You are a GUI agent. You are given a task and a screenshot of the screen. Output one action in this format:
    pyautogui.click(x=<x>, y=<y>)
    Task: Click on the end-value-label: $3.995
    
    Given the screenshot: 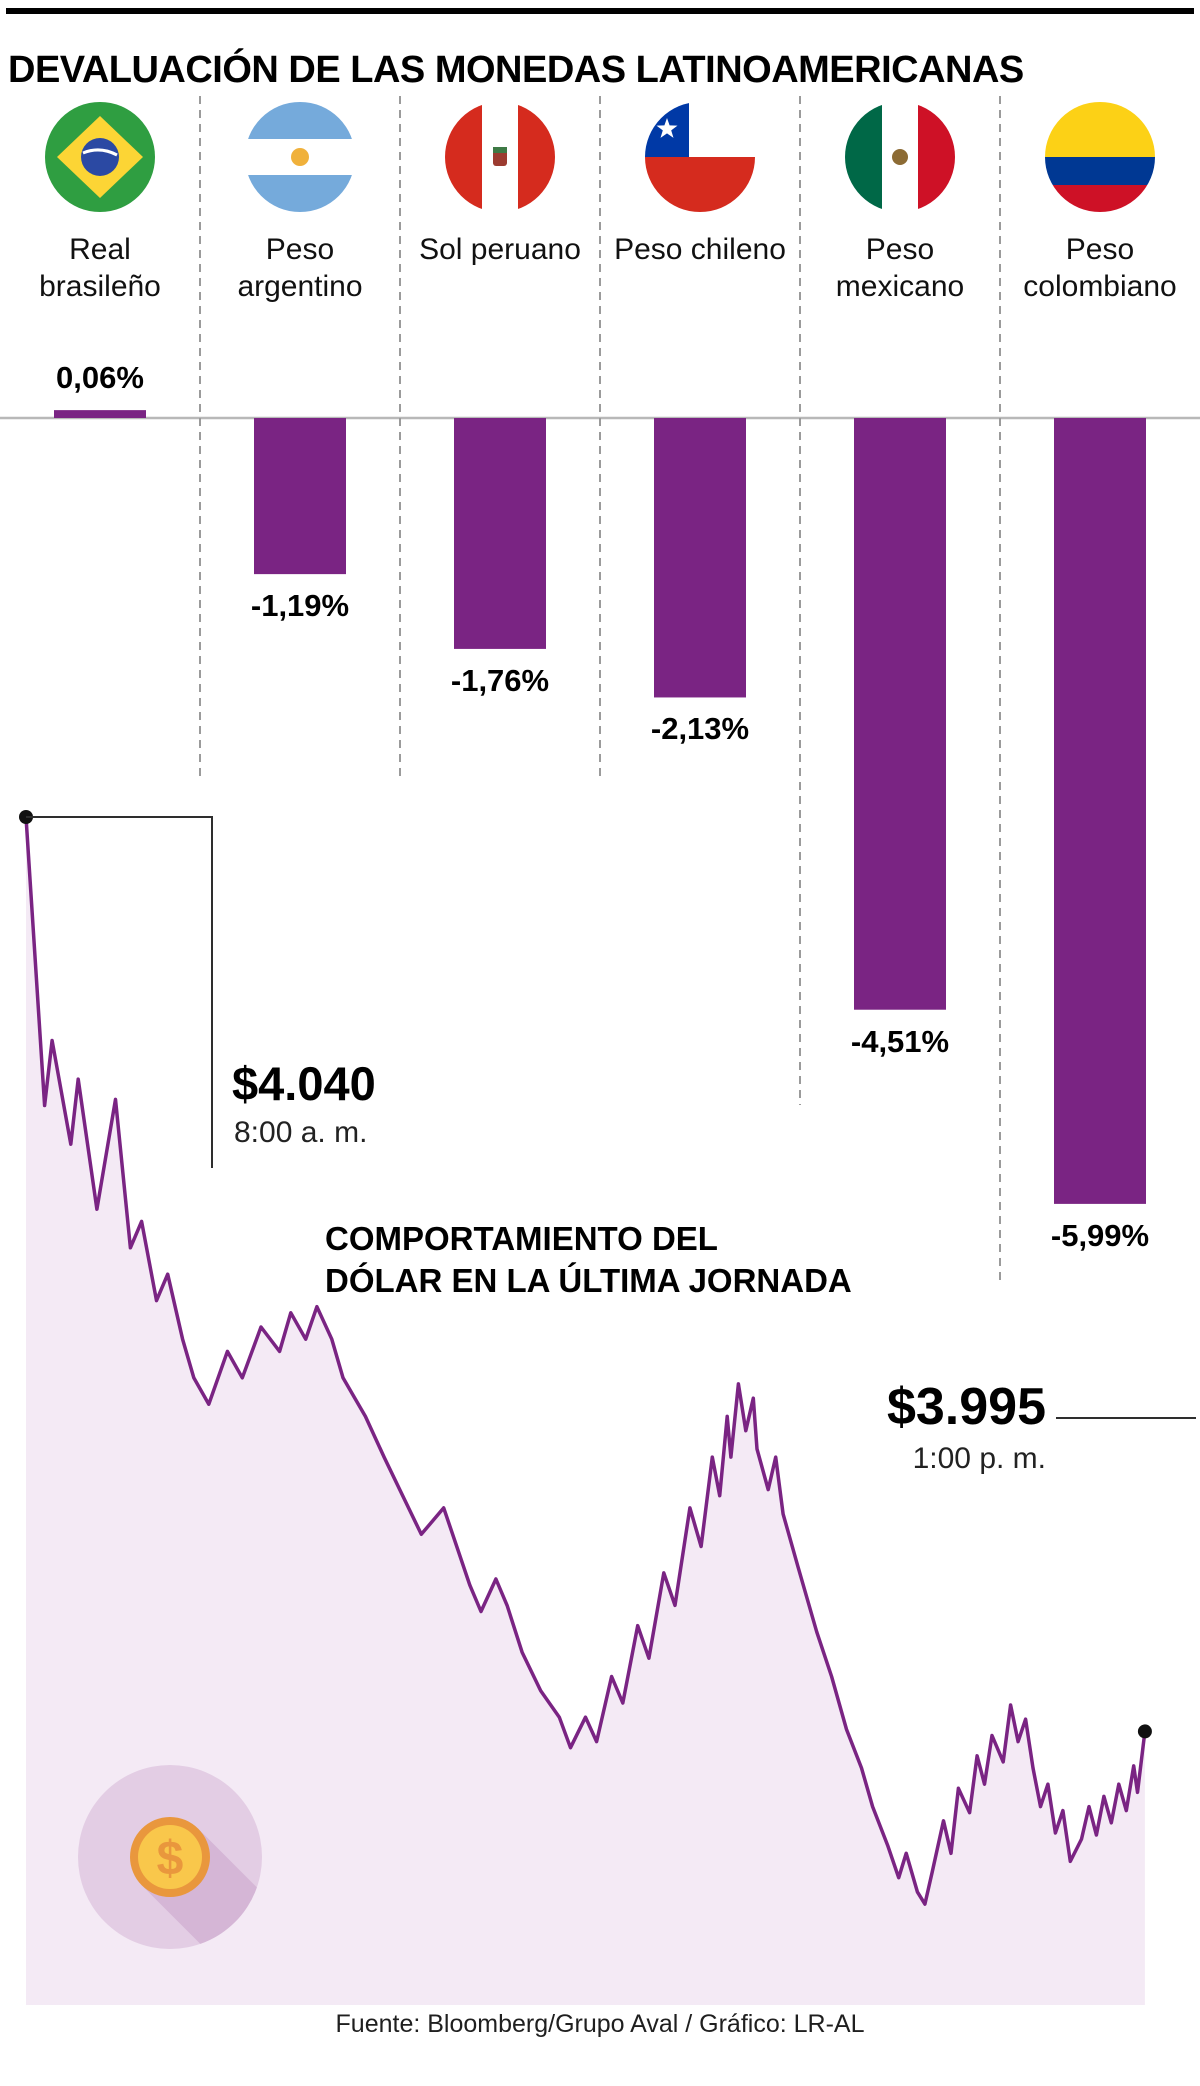 What is the action you would take?
    pyautogui.click(x=966, y=1407)
    